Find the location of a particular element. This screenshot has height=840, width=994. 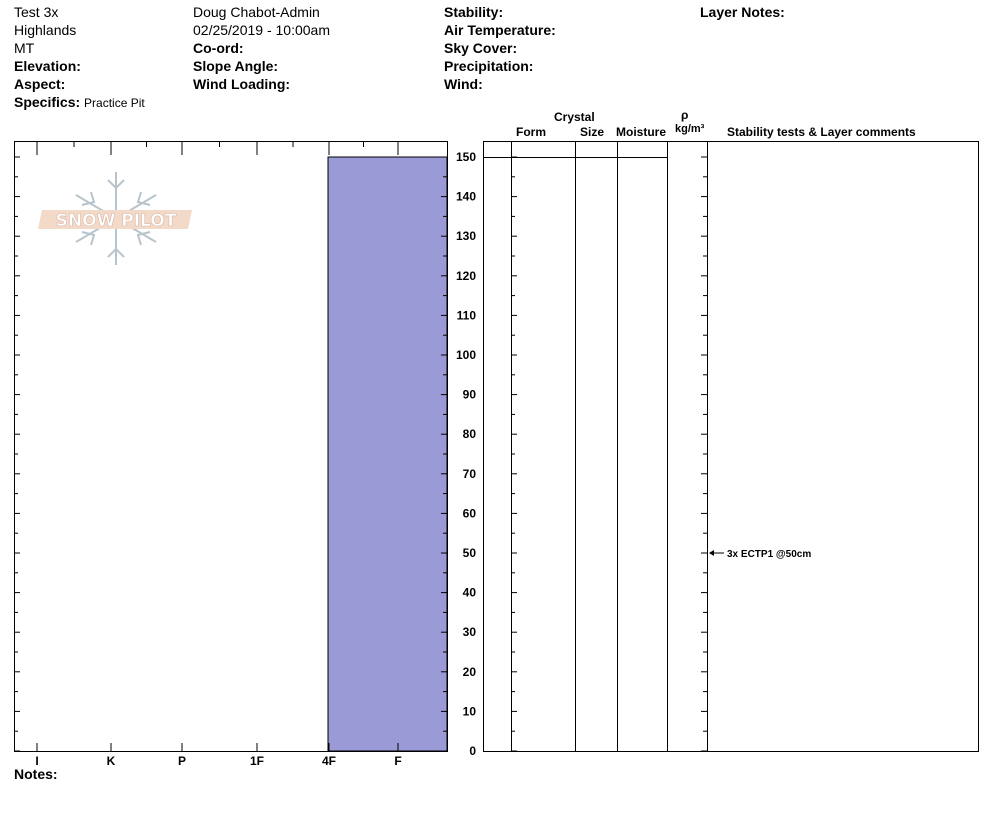

hardness-label: 4F is located at coordinates (329, 761).